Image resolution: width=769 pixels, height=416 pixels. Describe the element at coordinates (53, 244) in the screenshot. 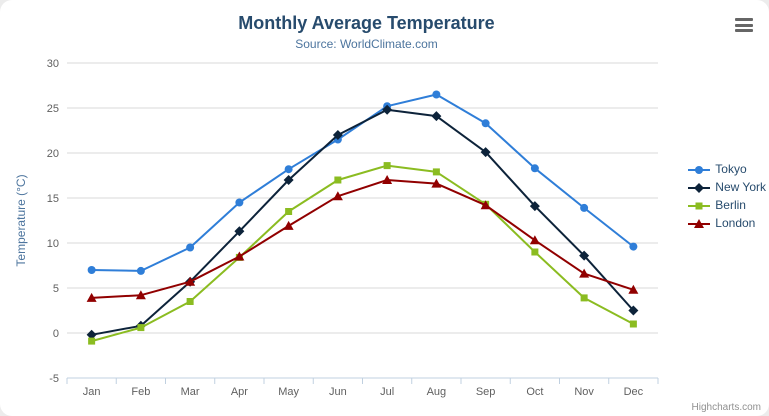

I see `y-axis-label: 10` at that location.